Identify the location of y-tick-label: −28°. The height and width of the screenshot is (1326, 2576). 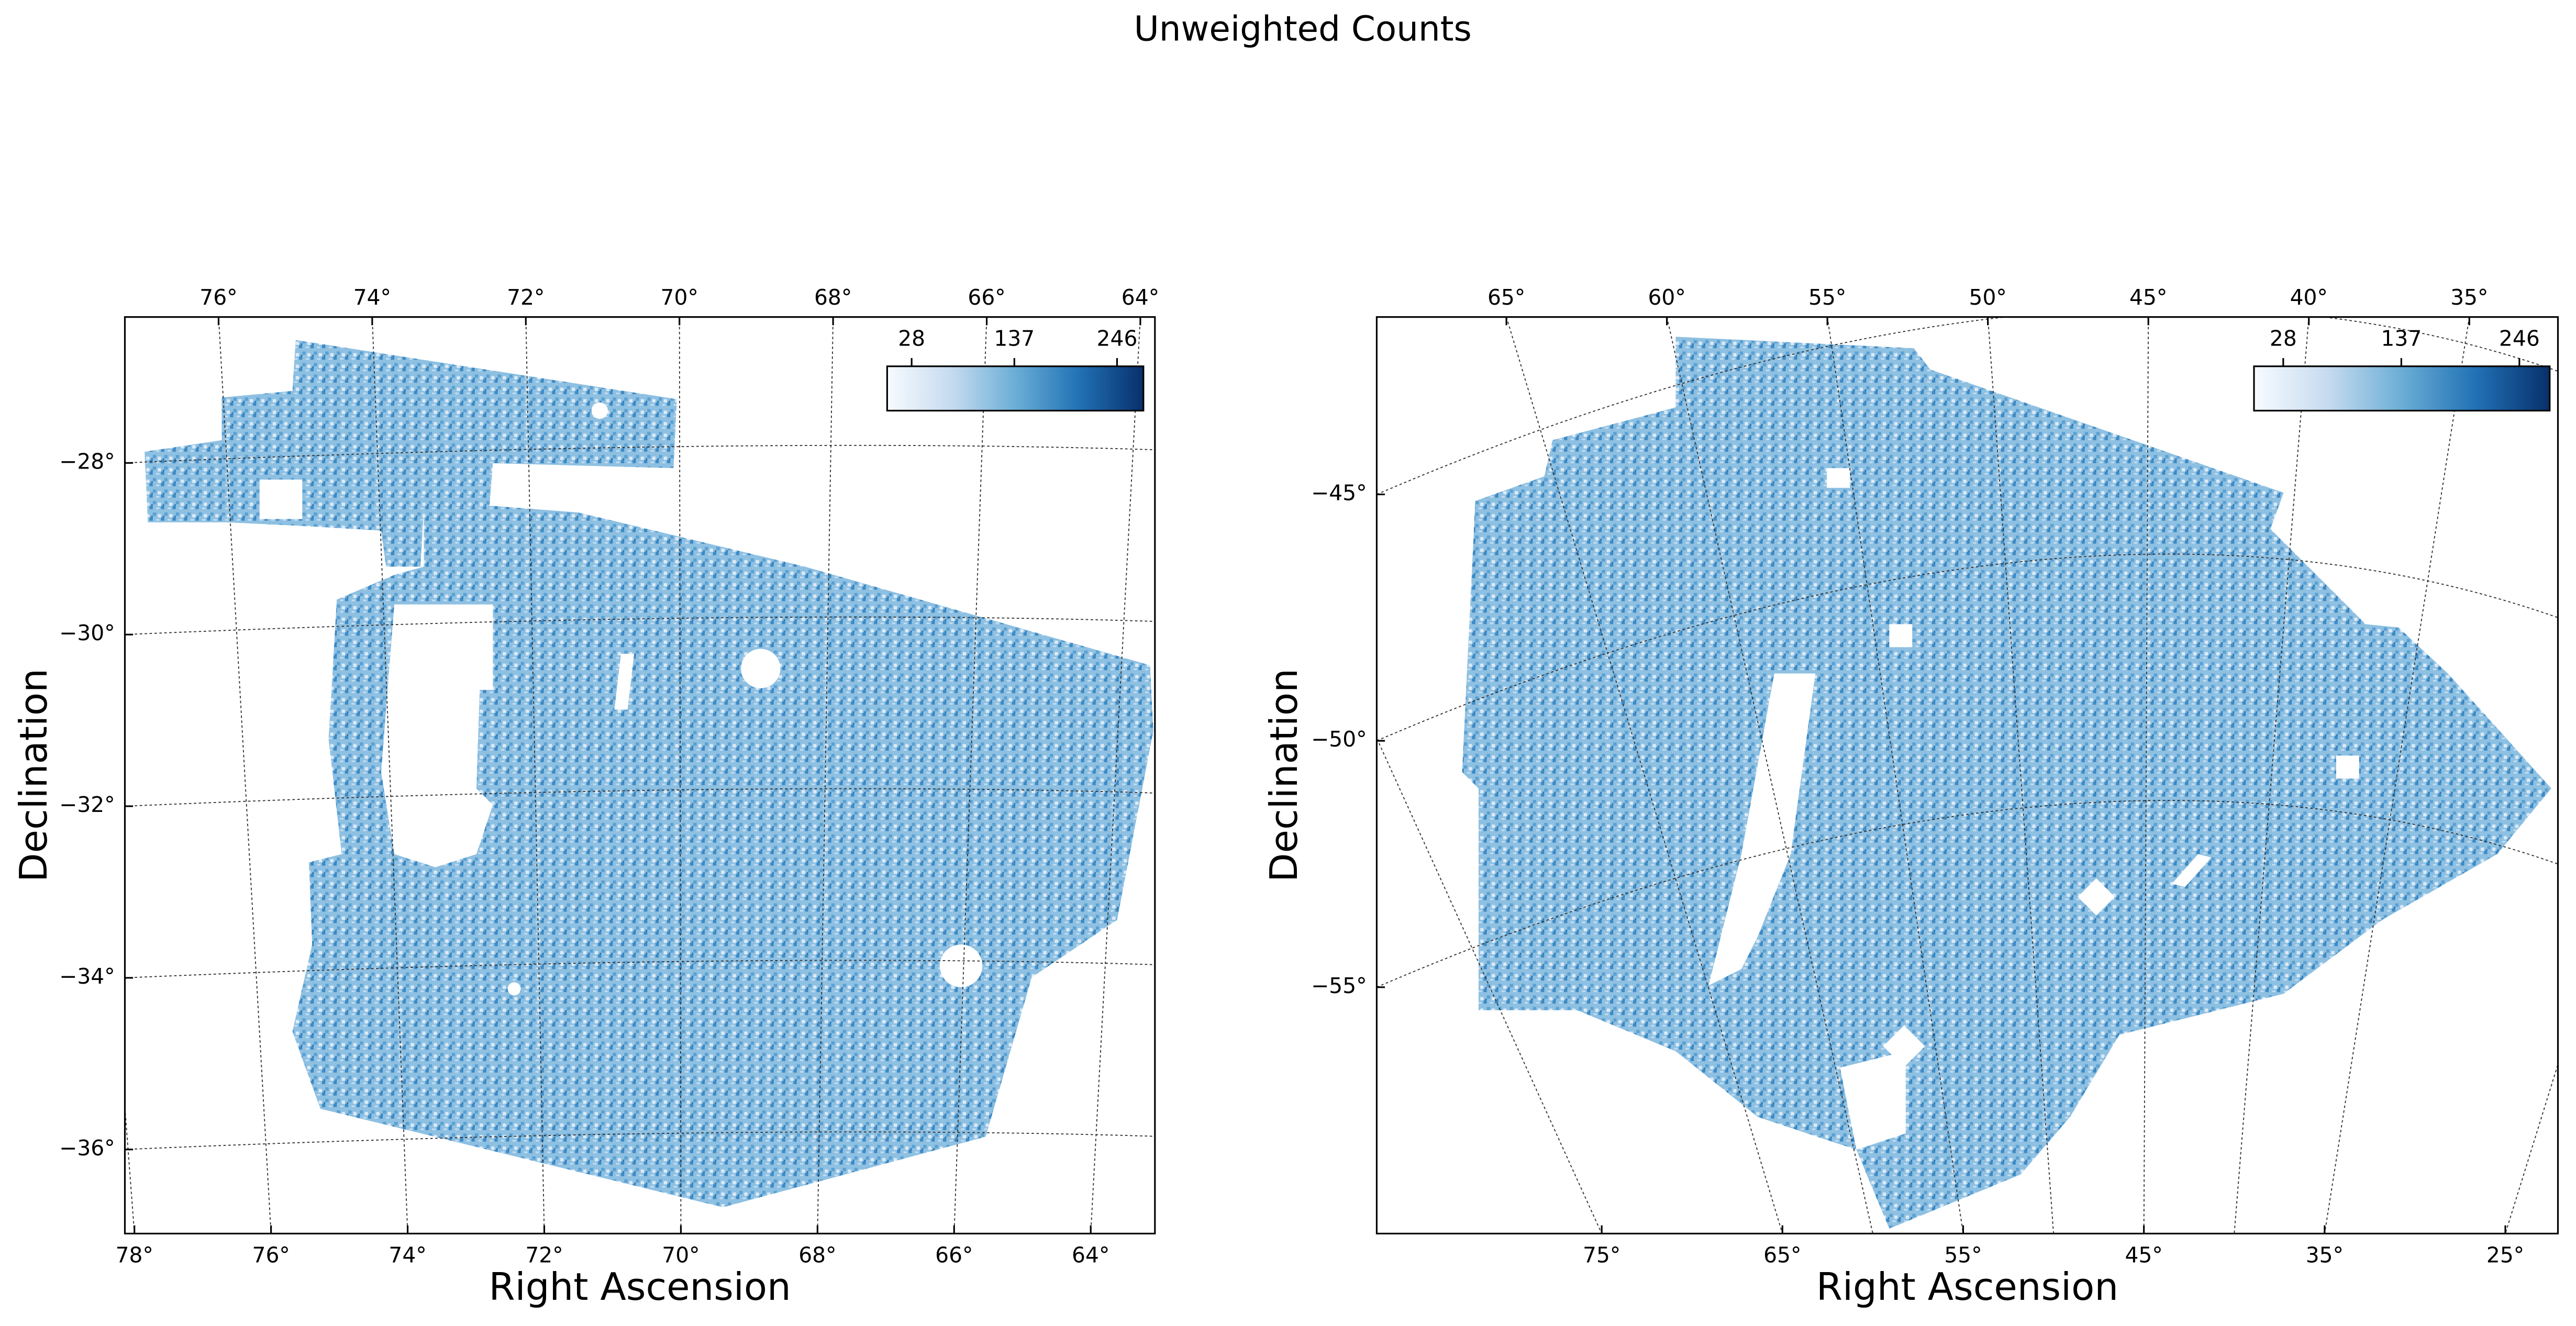
(87, 462).